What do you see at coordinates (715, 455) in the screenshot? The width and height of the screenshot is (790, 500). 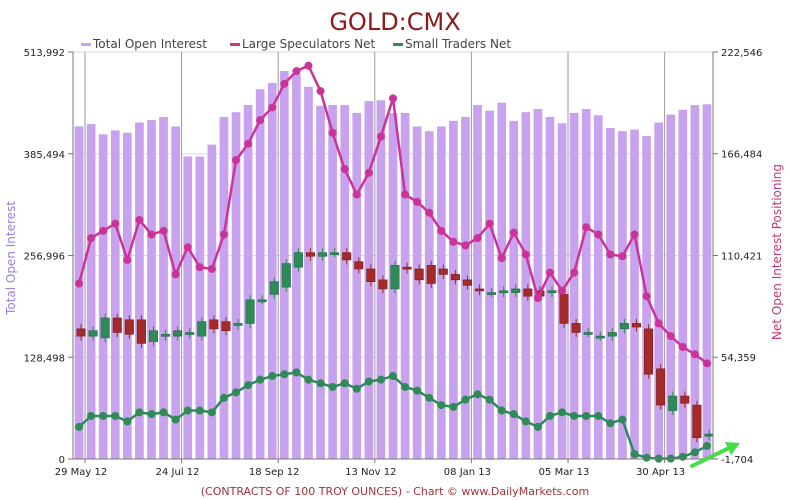 I see `trend-arrow-icon` at bounding box center [715, 455].